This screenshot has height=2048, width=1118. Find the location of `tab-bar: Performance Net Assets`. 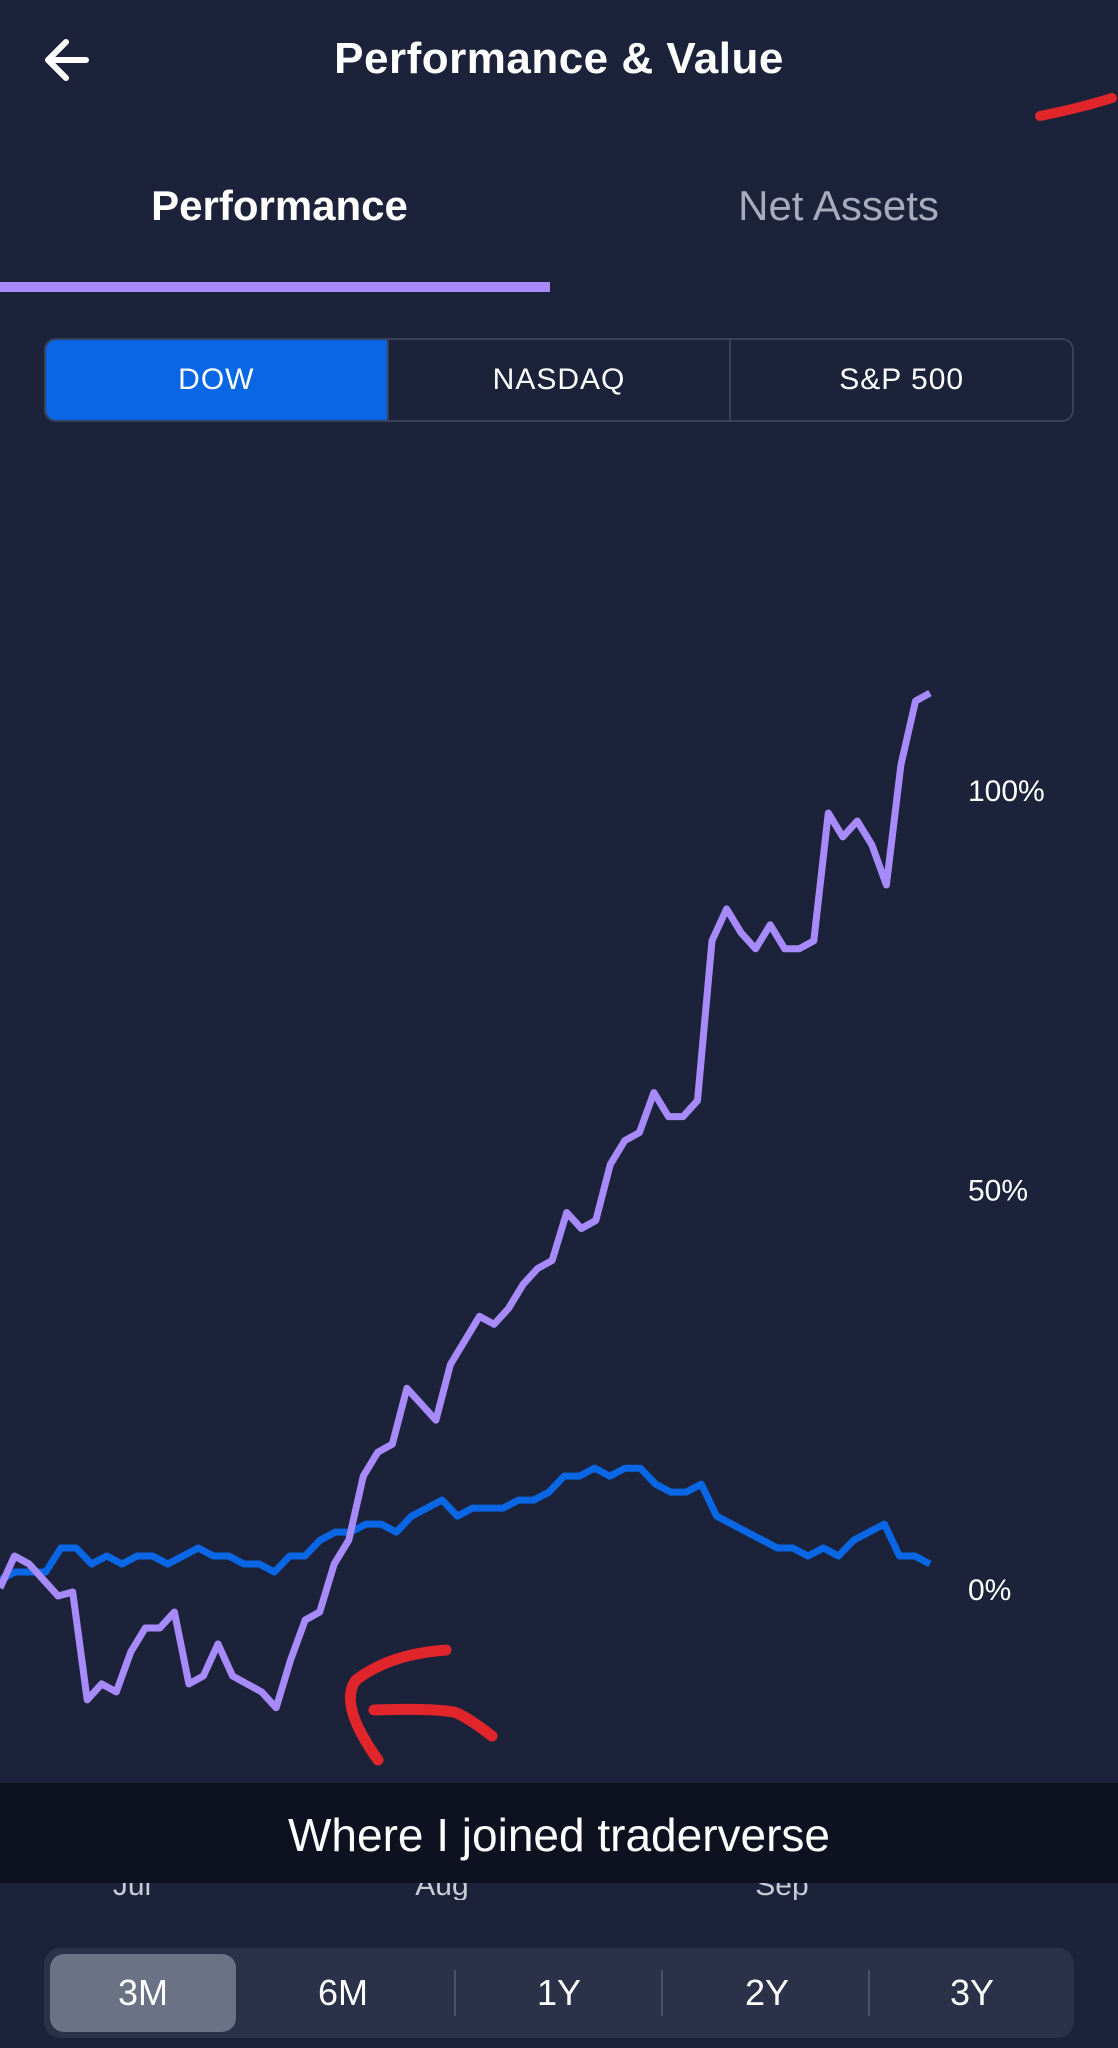

tab-bar: Performance Net Assets is located at coordinates (559, 221).